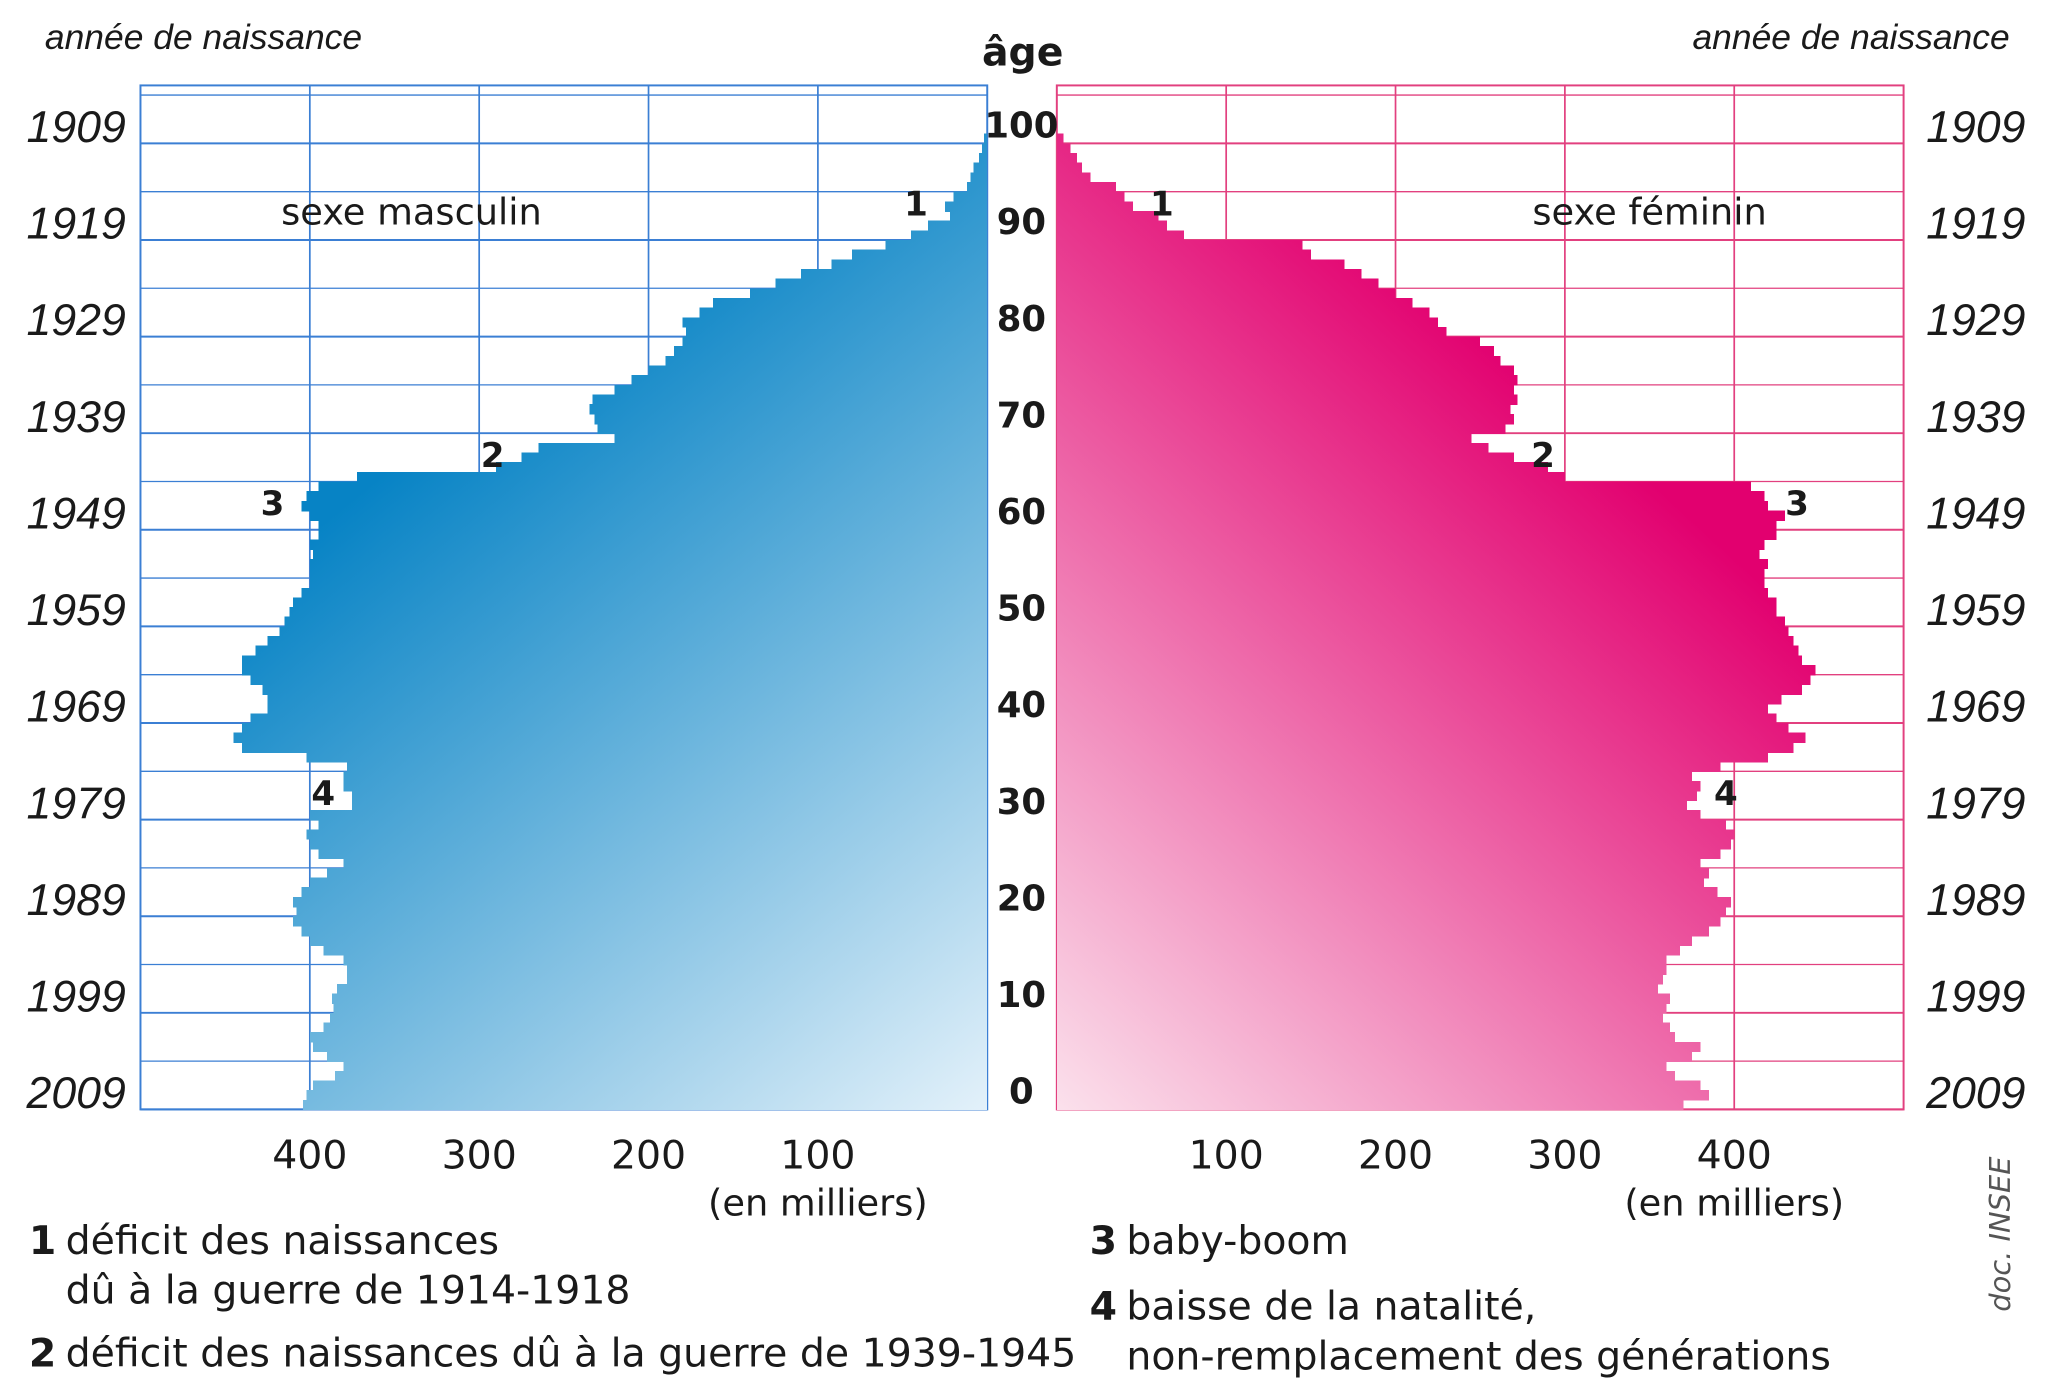 This screenshot has width=2048, height=1397. Describe the element at coordinates (76, 127) in the screenshot. I see `y2-tick-label: 1909` at that location.